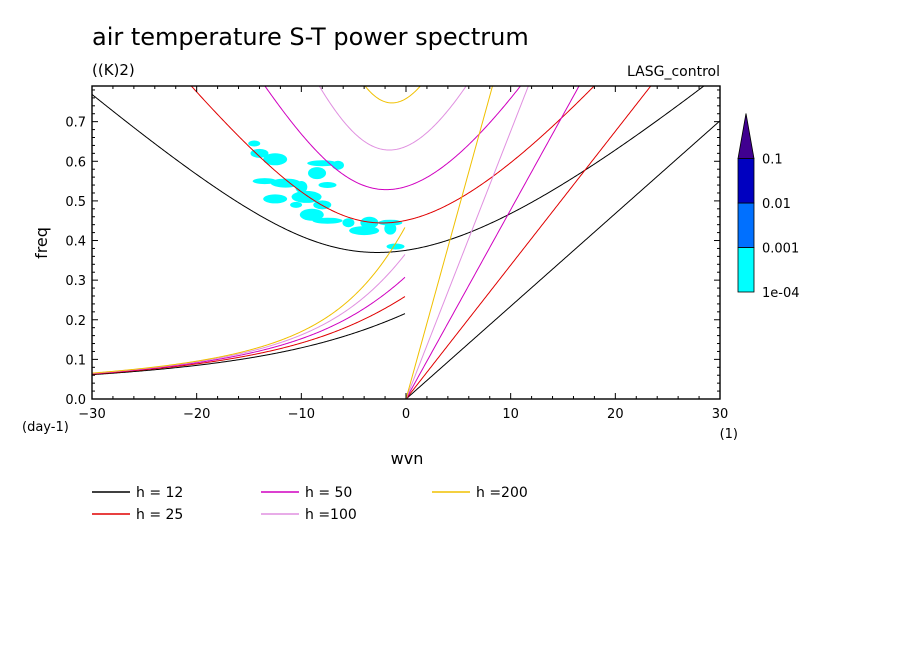 This screenshot has width=904, height=654. Describe the element at coordinates (406, 414) in the screenshot. I see `x-tick-label: 0` at that location.